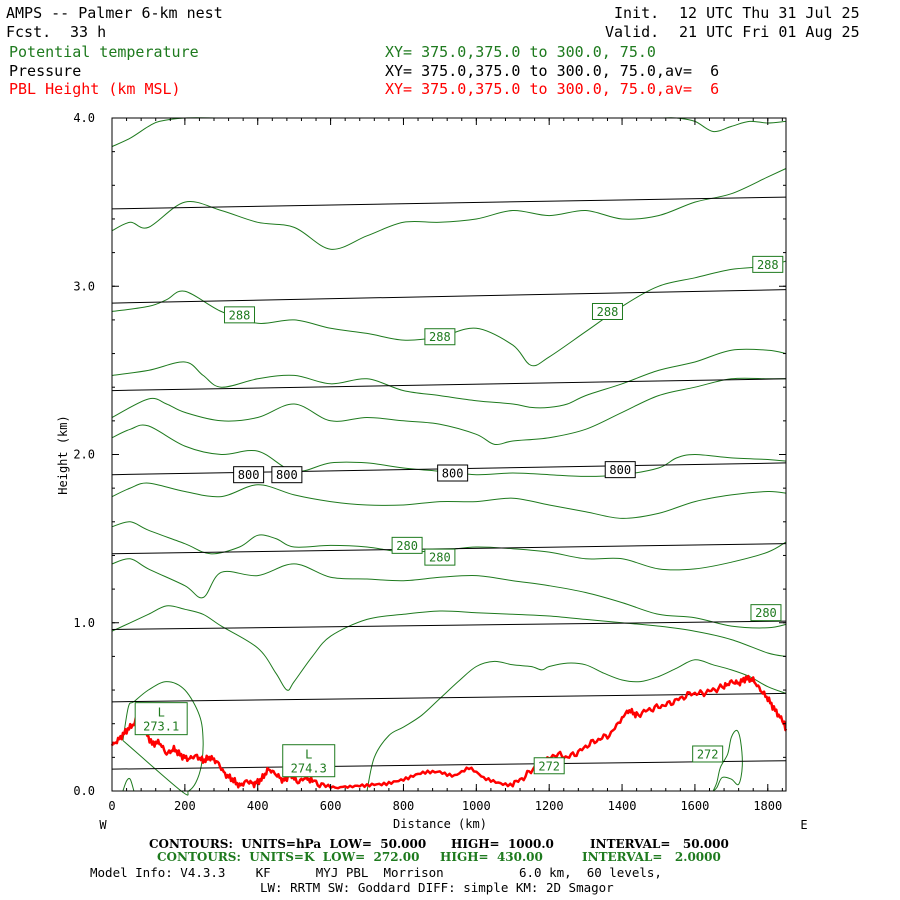  Describe the element at coordinates (491, 857) in the screenshot. I see `footer-theta-b: HIGH= 430.00` at that location.